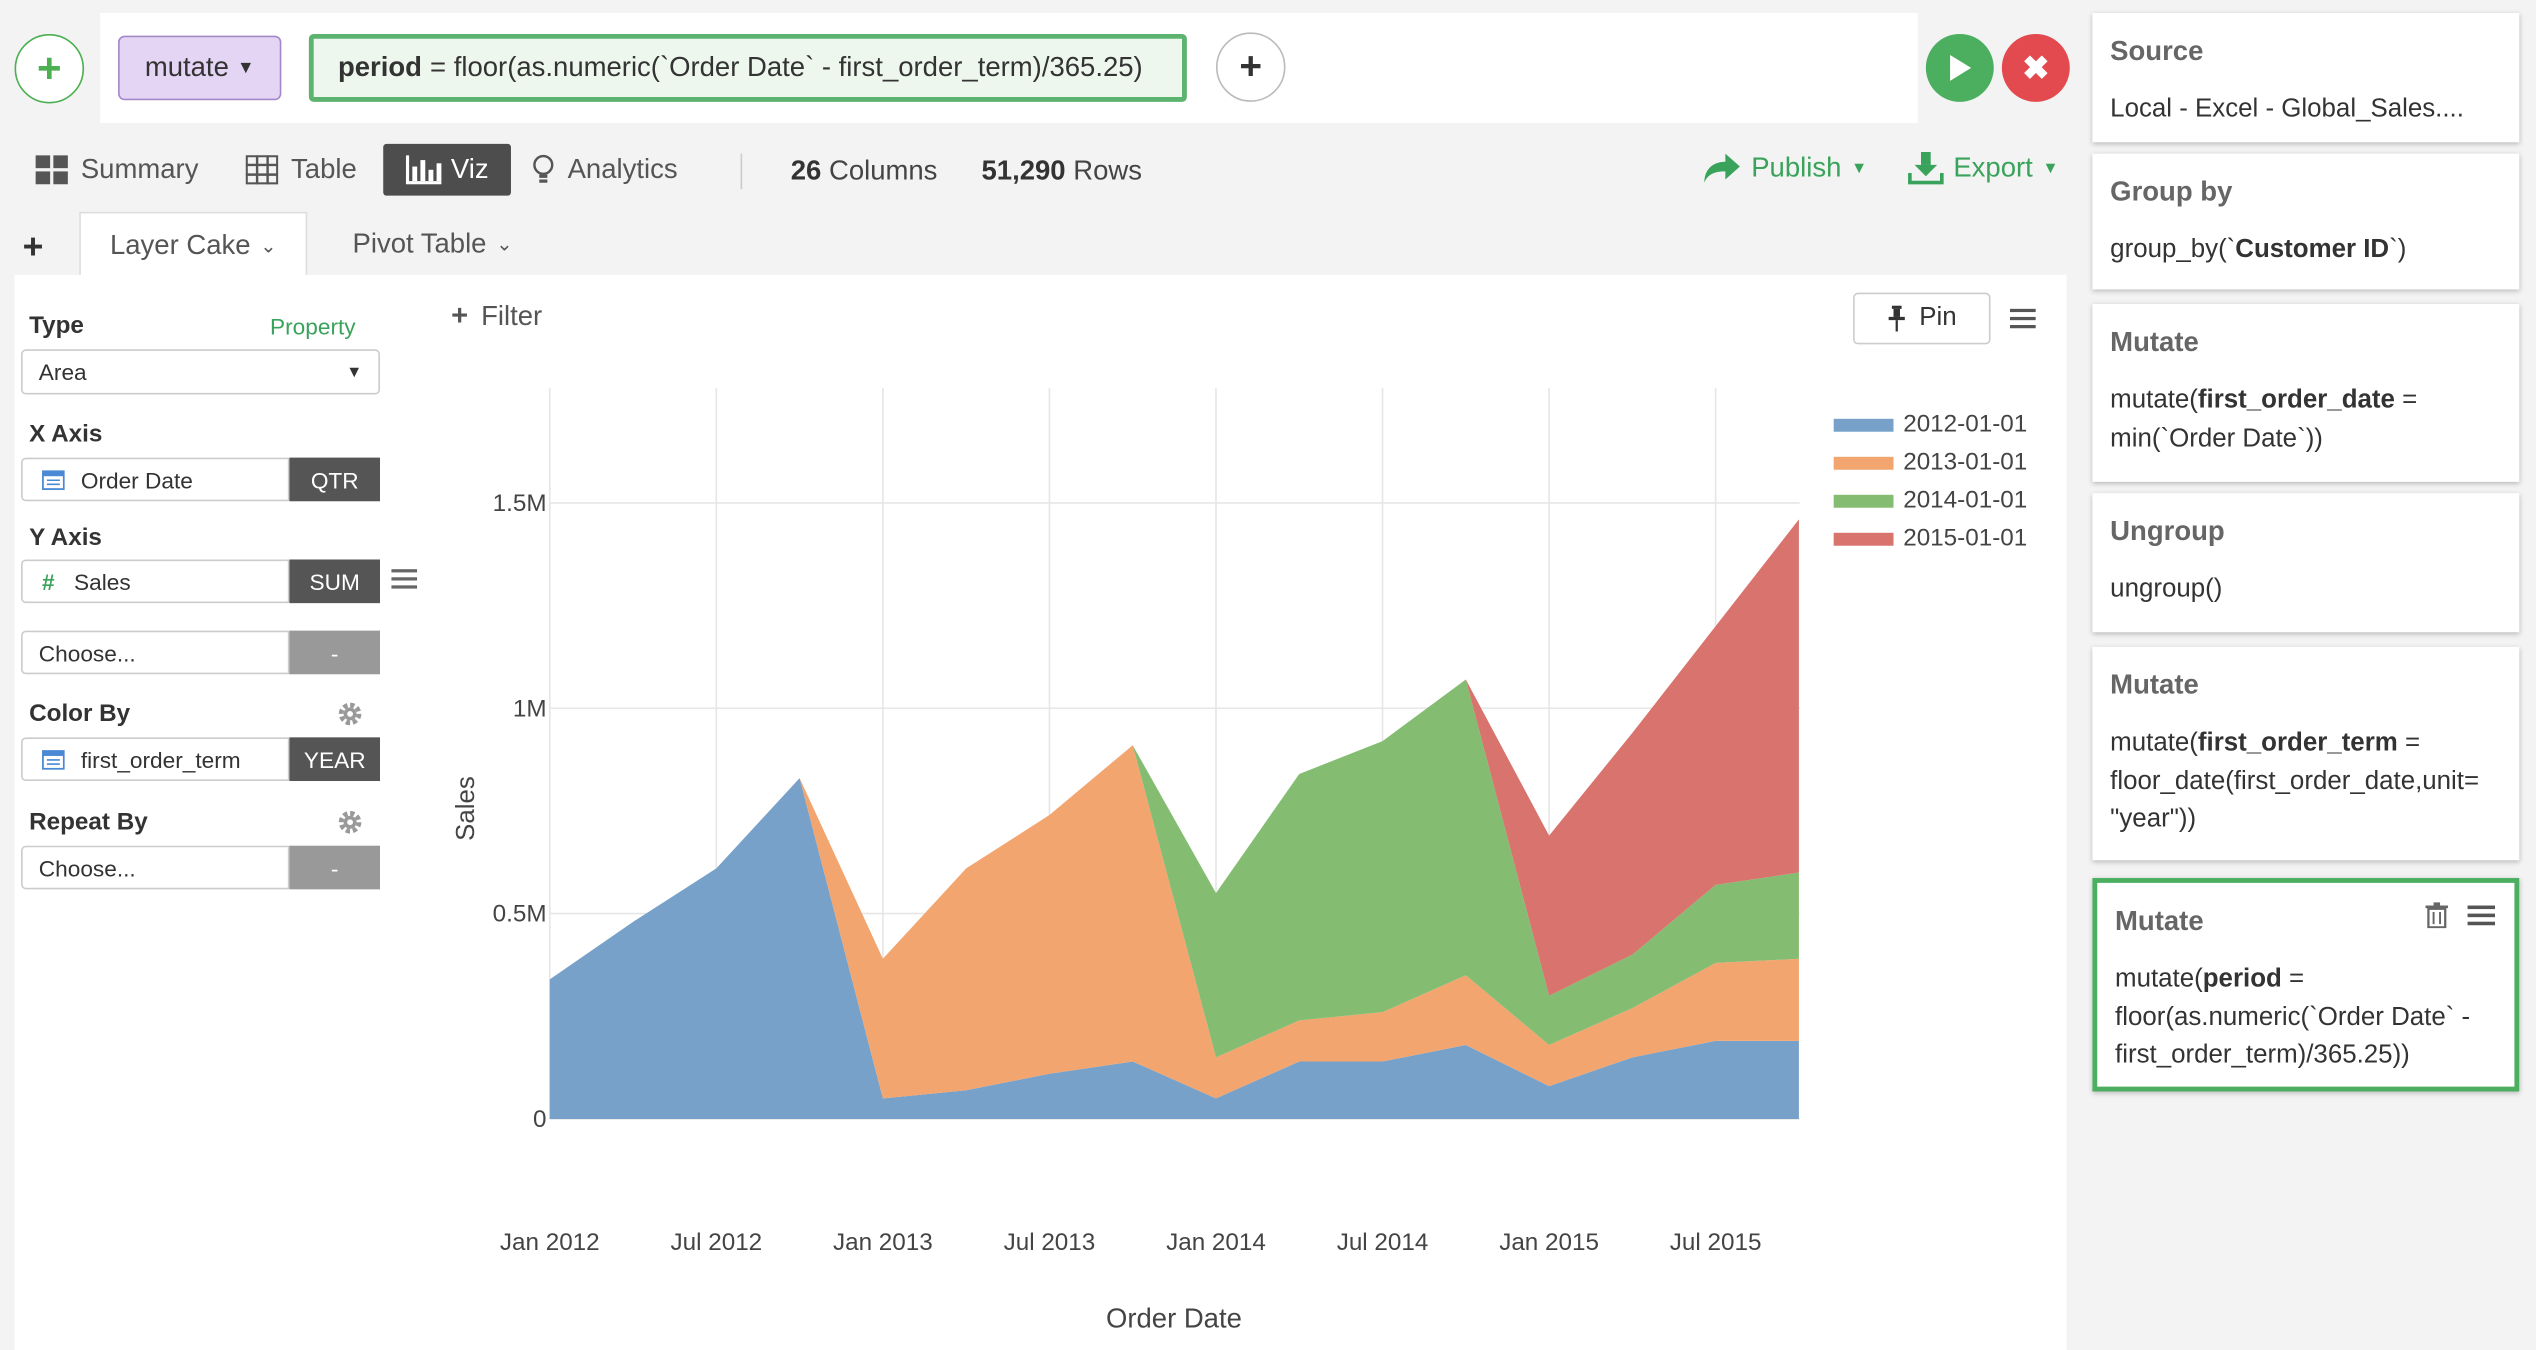 Image resolution: width=2536 pixels, height=1350 pixels. Describe the element at coordinates (1896, 318) in the screenshot. I see `pin-icon` at that location.